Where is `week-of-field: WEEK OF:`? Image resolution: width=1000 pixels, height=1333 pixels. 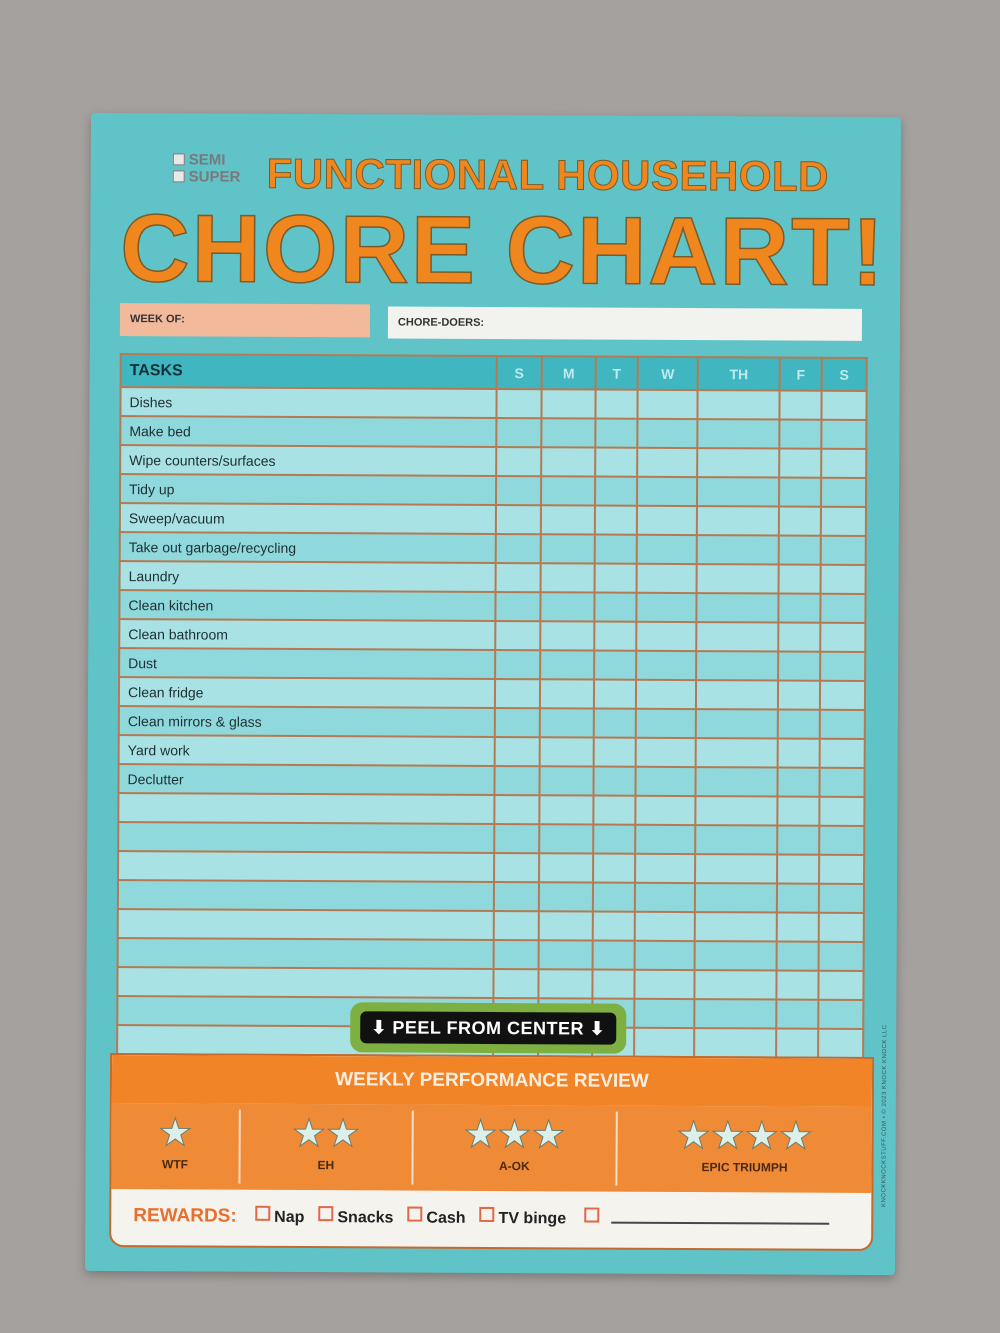 week-of-field: WEEK OF: is located at coordinates (245, 320).